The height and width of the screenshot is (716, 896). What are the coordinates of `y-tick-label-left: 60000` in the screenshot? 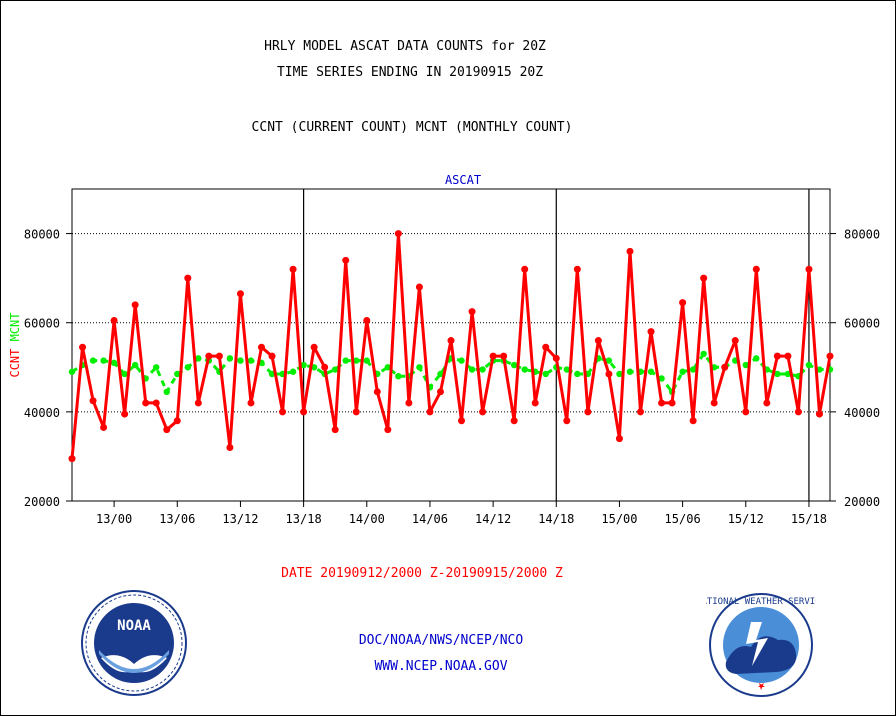 It's located at (42, 324).